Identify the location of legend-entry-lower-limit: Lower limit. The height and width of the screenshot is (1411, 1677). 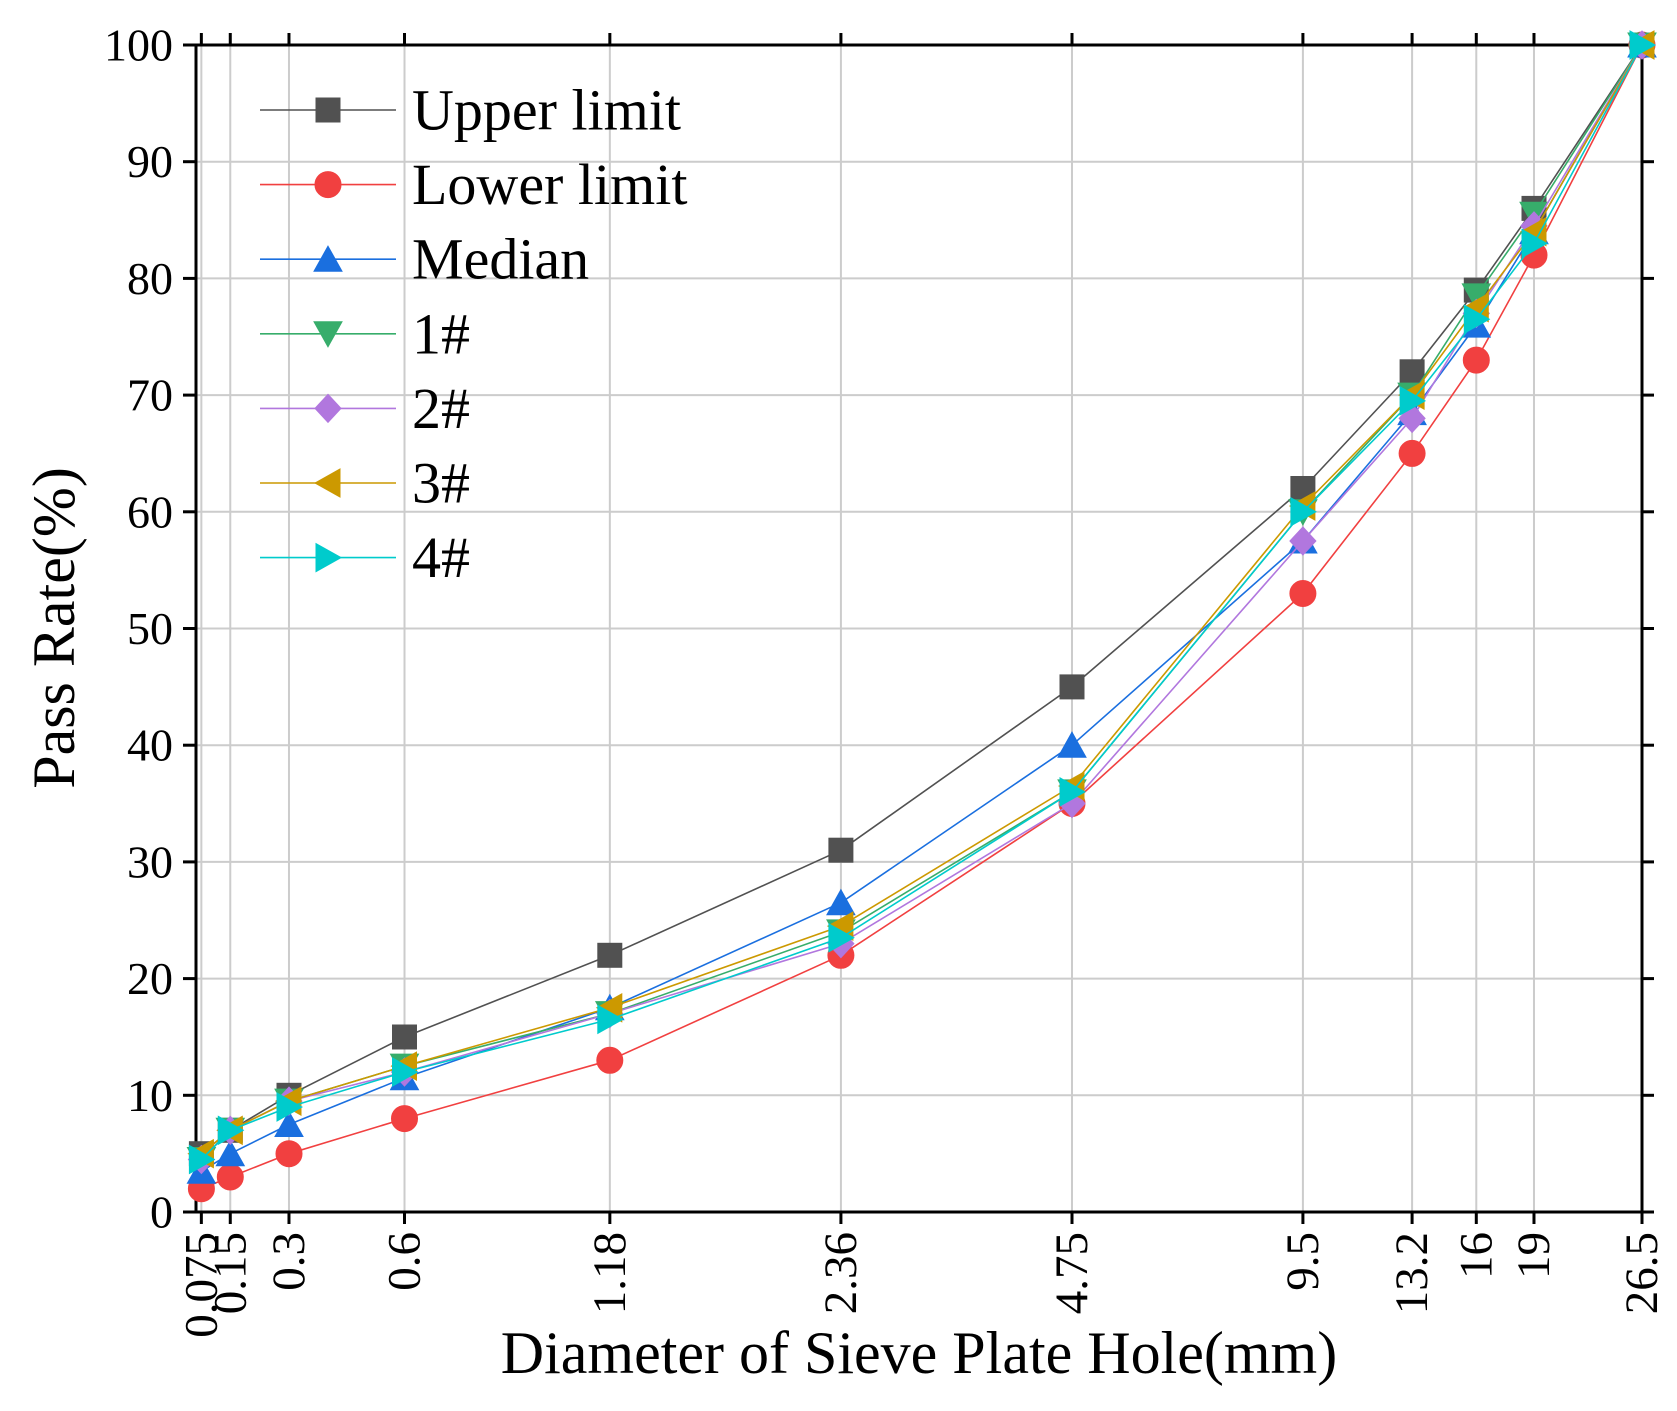
(473, 184).